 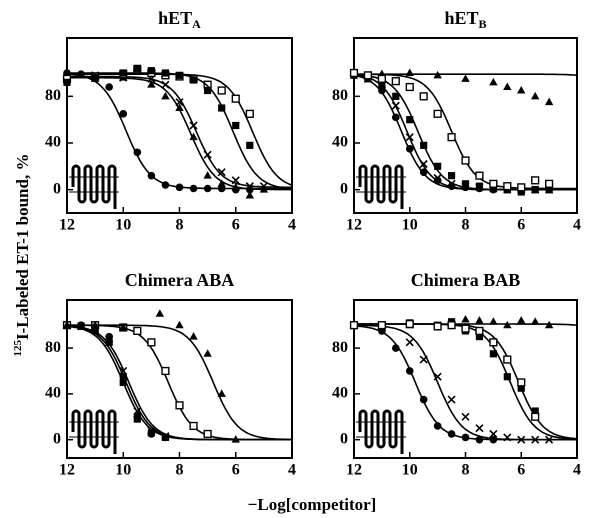 I want to click on title-subscript: B, so click(x=483, y=24).